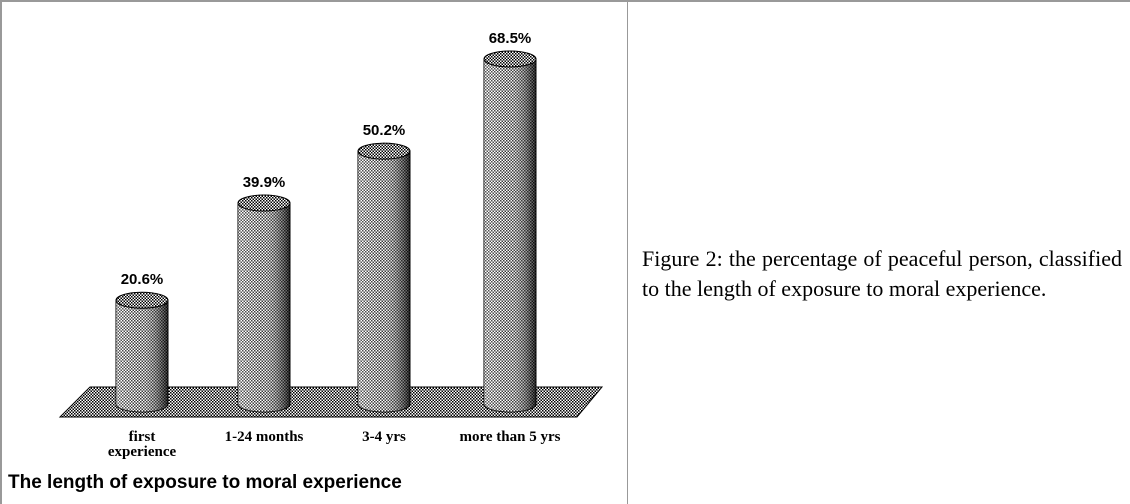 The image size is (1130, 504). What do you see at coordinates (264, 437) in the screenshot?
I see `x-tick-label: 1-24 months` at bounding box center [264, 437].